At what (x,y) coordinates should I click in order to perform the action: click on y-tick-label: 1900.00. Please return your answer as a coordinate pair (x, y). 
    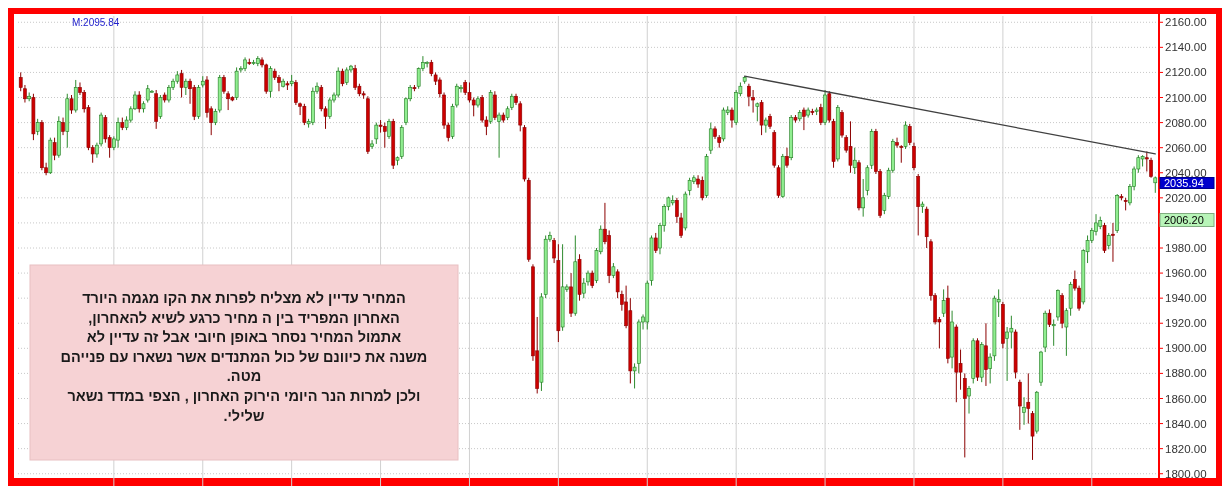
    Looking at the image, I should click on (1186, 348).